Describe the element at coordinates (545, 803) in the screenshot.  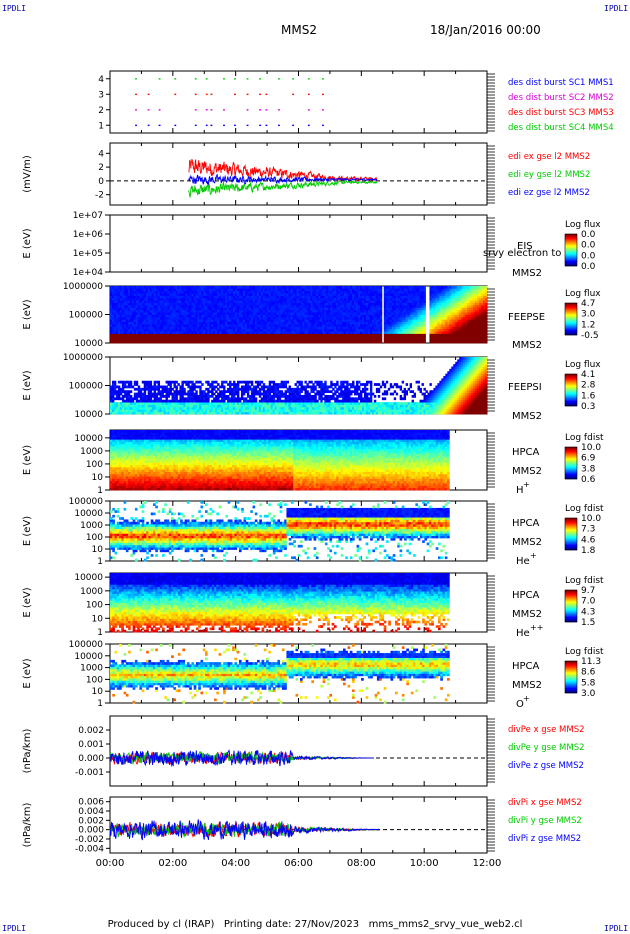
I see `divpi-legend-0: divPi x gse MMS2` at that location.